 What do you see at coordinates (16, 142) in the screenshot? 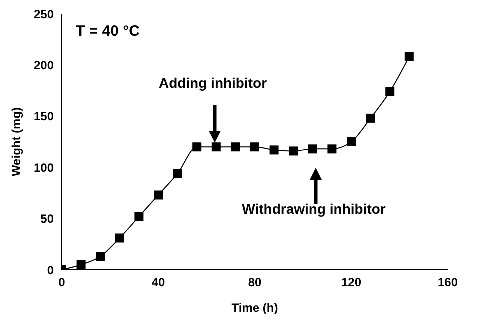
I see `y-axis-title: Weight (mg)` at bounding box center [16, 142].